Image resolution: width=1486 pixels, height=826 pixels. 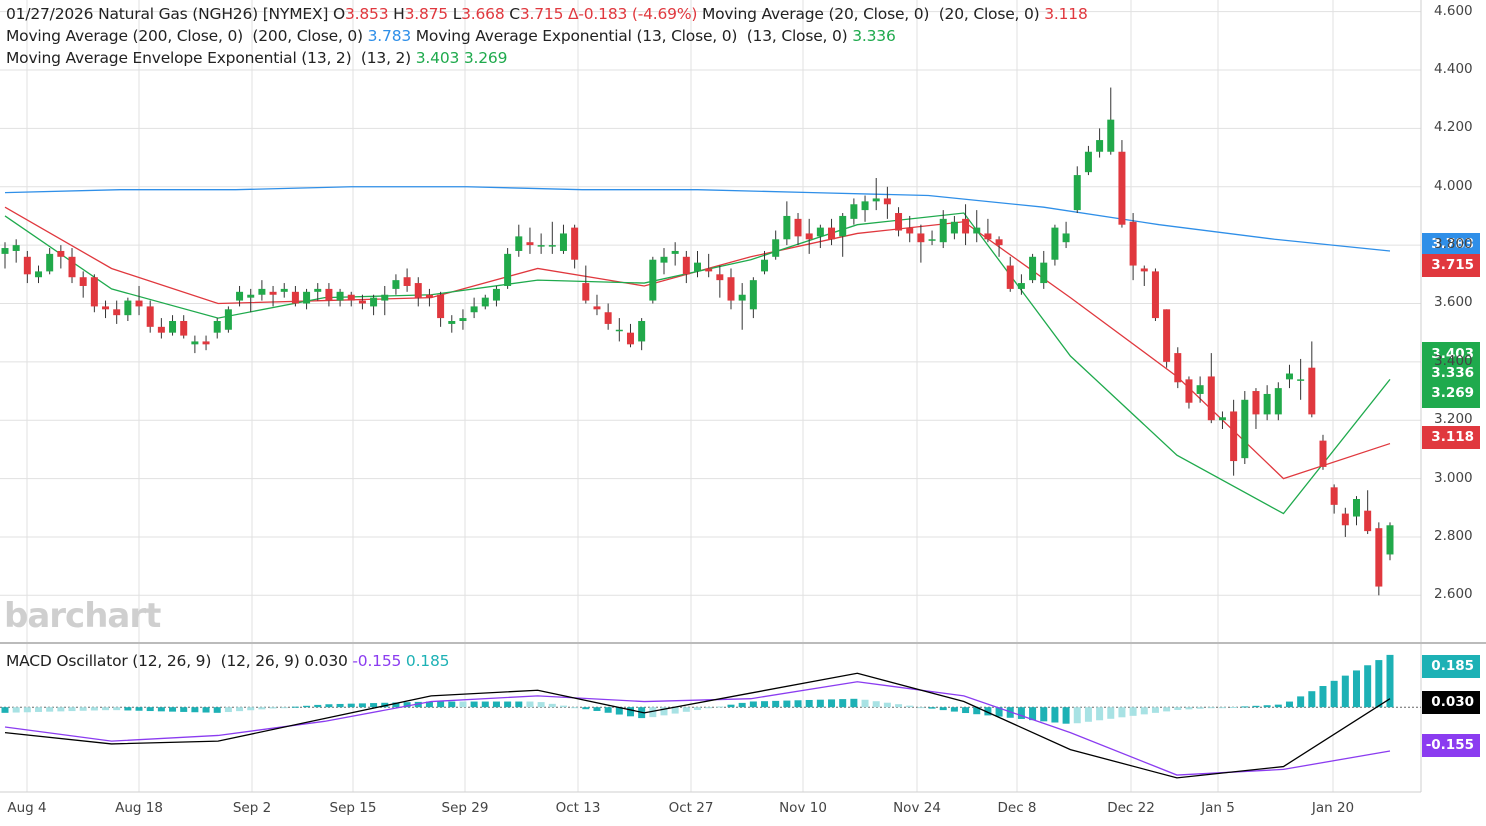 What do you see at coordinates (485, 58) in the screenshot?
I see `envelope-lower-value: 3.269` at bounding box center [485, 58].